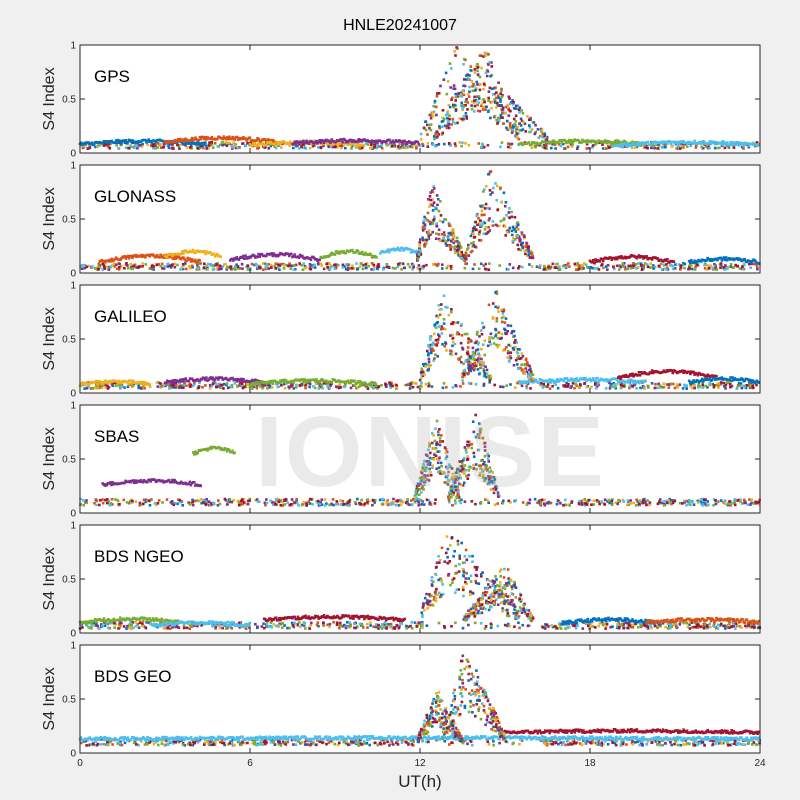  I want to click on plot-area-galileo, so click(420, 339).